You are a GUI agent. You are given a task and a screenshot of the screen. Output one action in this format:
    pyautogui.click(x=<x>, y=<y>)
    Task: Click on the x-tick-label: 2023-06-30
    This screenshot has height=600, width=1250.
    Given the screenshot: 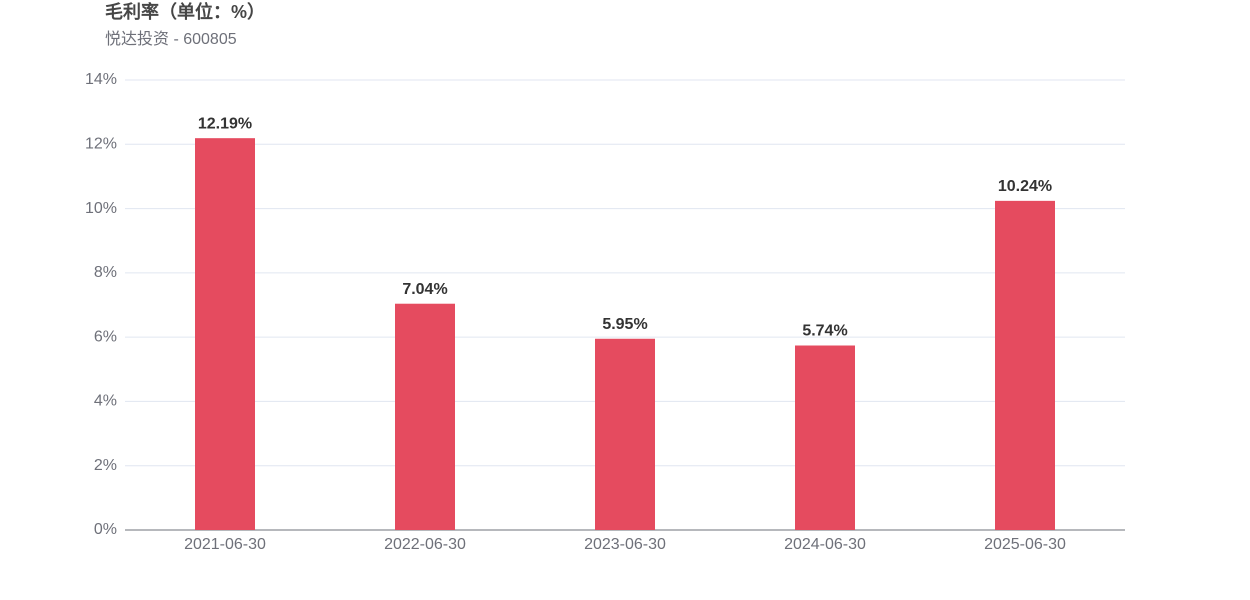 What is the action you would take?
    pyautogui.click(x=625, y=544)
    